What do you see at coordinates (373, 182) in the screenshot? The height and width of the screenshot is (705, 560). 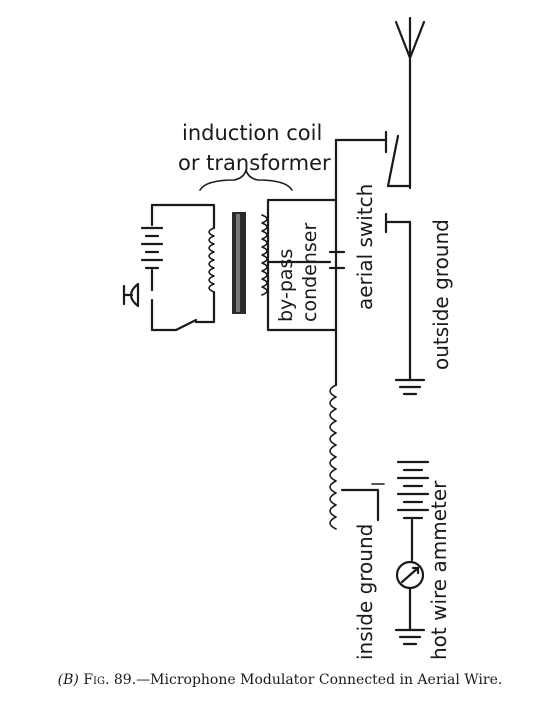 I see `aerial-switch-icon` at bounding box center [373, 182].